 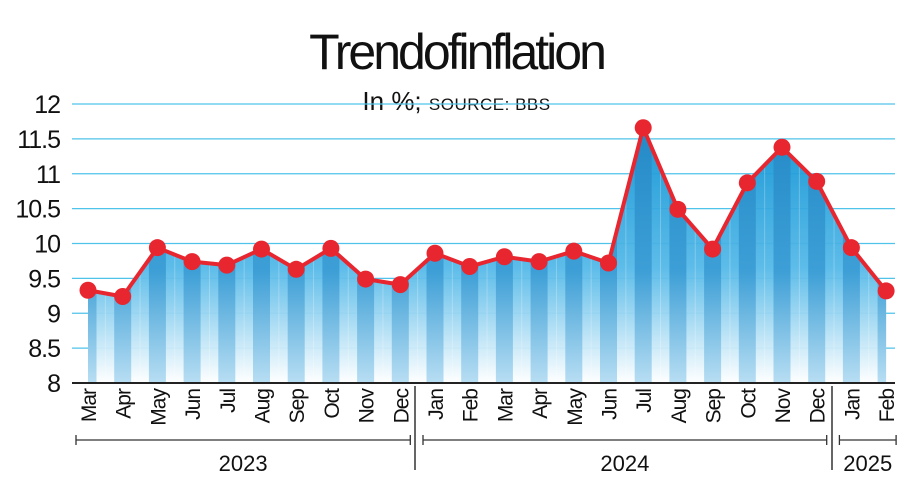 What do you see at coordinates (392, 101) in the screenshot?
I see `subtitle-unit: In %;` at bounding box center [392, 101].